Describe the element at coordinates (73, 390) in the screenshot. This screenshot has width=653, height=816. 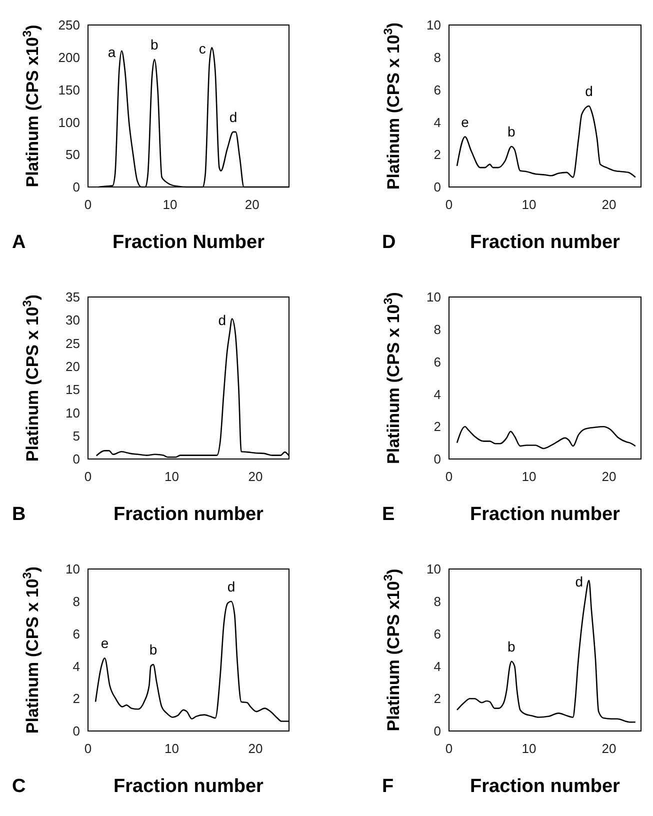
I see `y-tick-label: 15` at that location.